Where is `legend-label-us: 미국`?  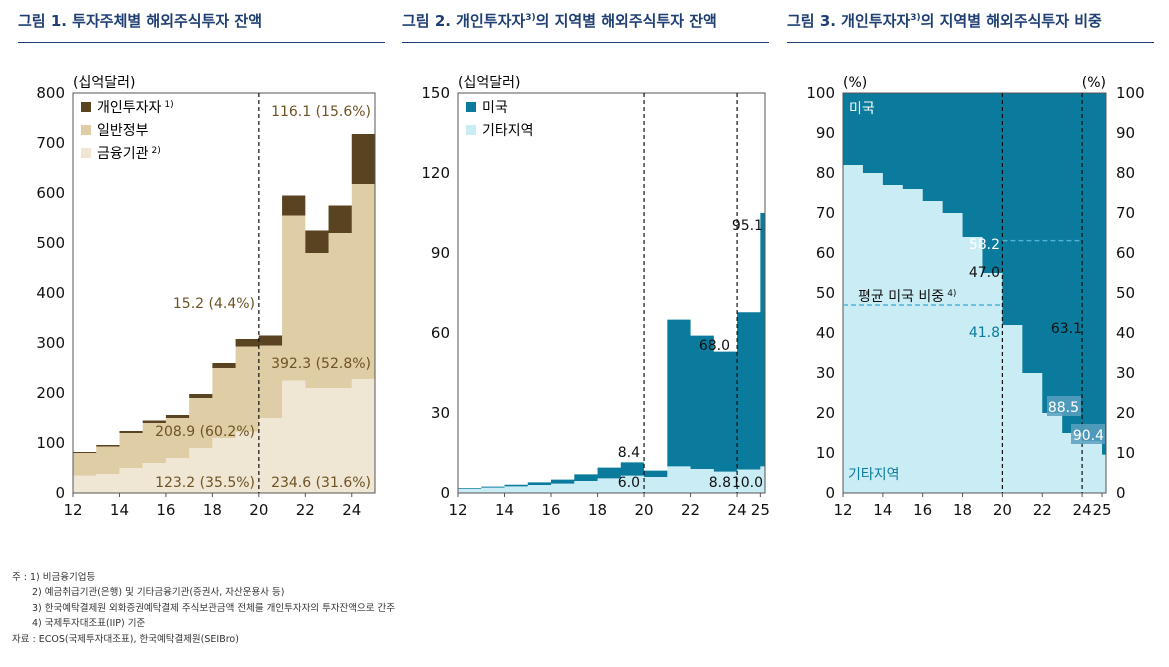 legend-label-us: 미국 is located at coordinates (495, 108).